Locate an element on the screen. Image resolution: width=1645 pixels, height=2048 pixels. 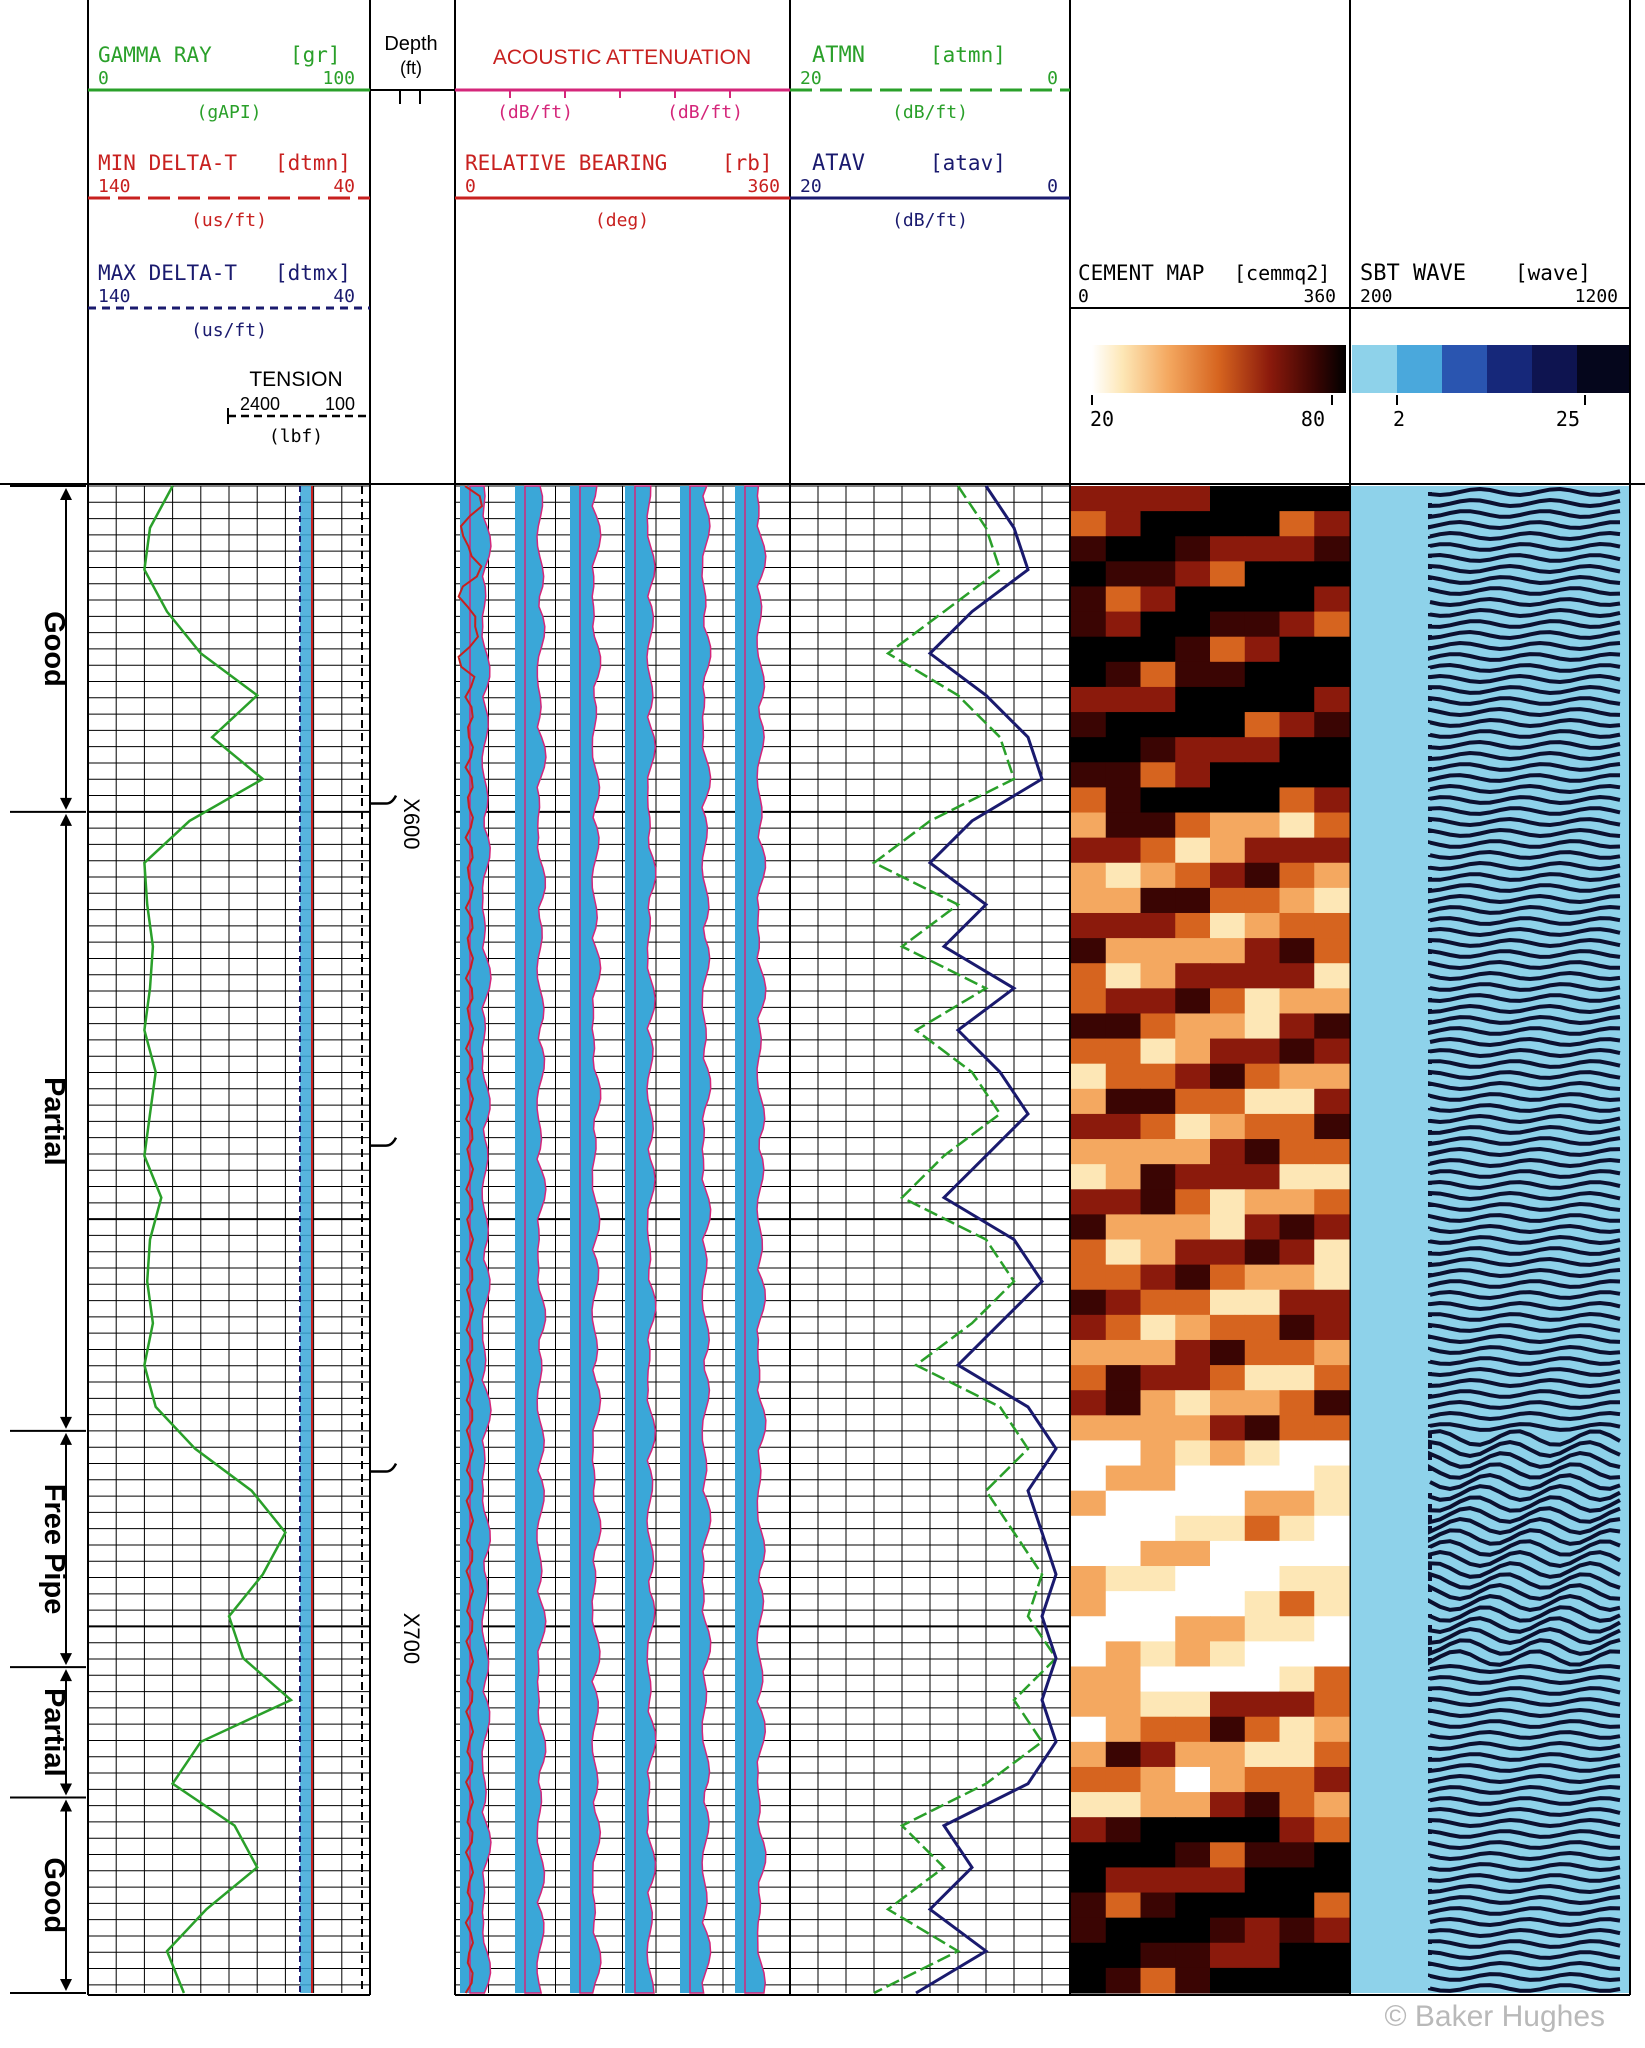
depth-unit: (ft) is located at coordinates (411, 68).